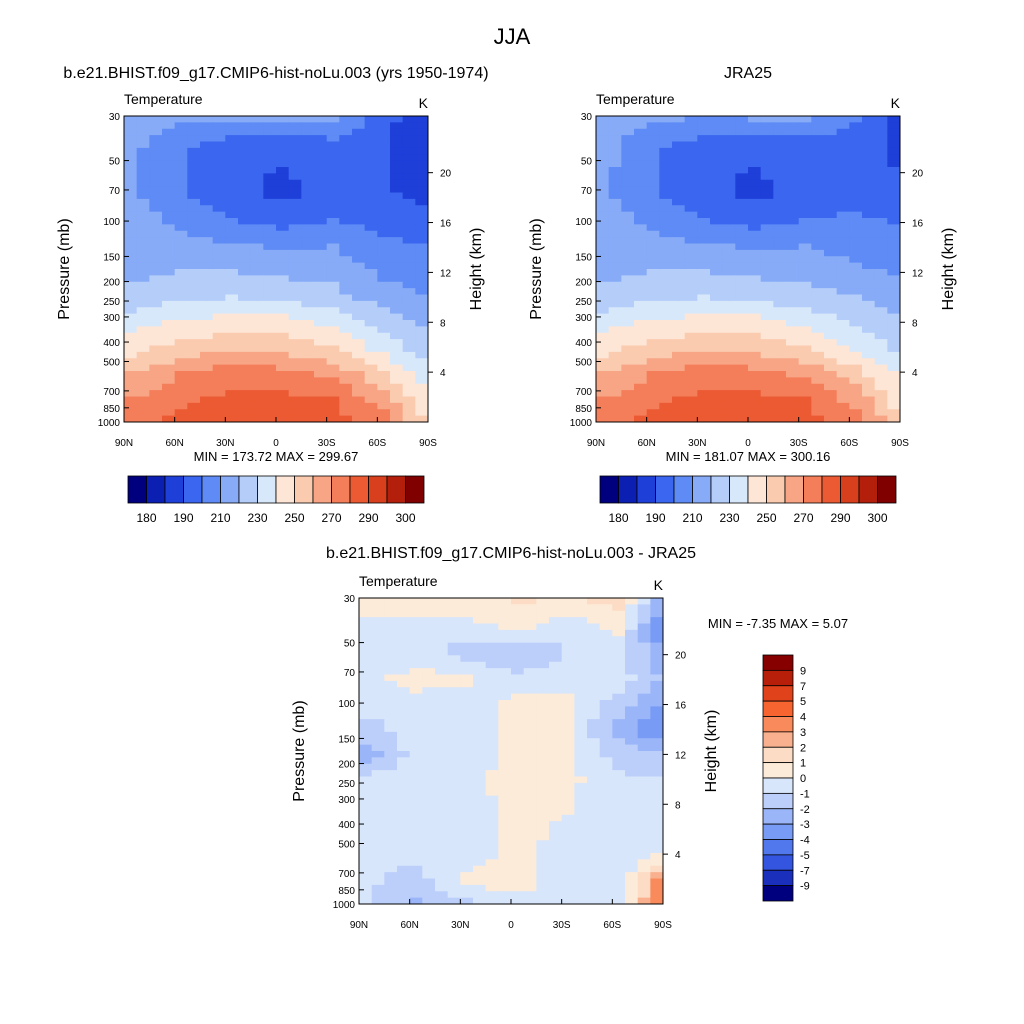  What do you see at coordinates (655, 518) in the screenshot?
I see `colorbar-label: 190` at bounding box center [655, 518].